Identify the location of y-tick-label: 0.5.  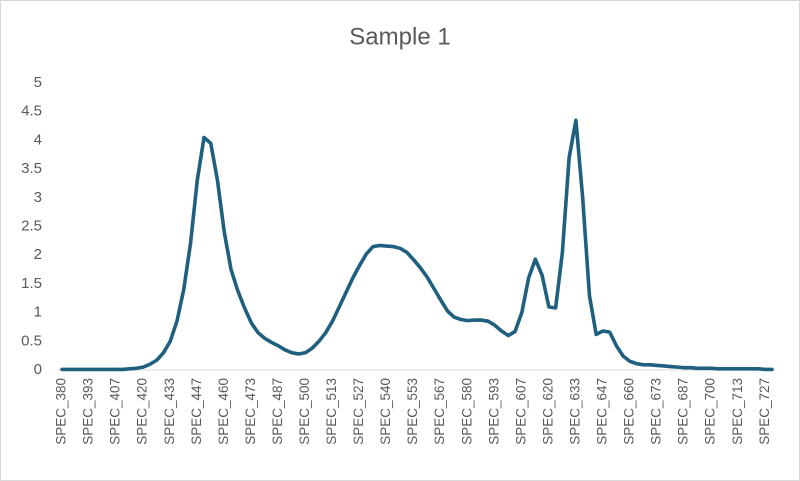
(31, 340).